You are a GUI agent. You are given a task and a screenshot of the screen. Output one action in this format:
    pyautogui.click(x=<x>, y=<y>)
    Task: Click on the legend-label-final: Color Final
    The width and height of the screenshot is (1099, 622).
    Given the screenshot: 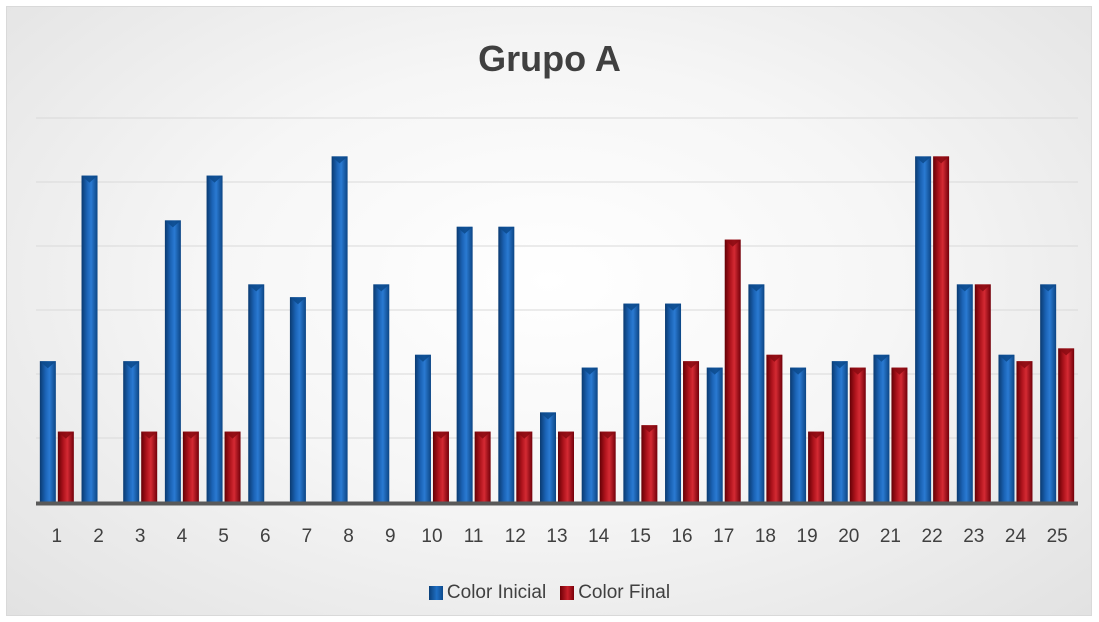 What is the action you would take?
    pyautogui.click(x=624, y=592)
    